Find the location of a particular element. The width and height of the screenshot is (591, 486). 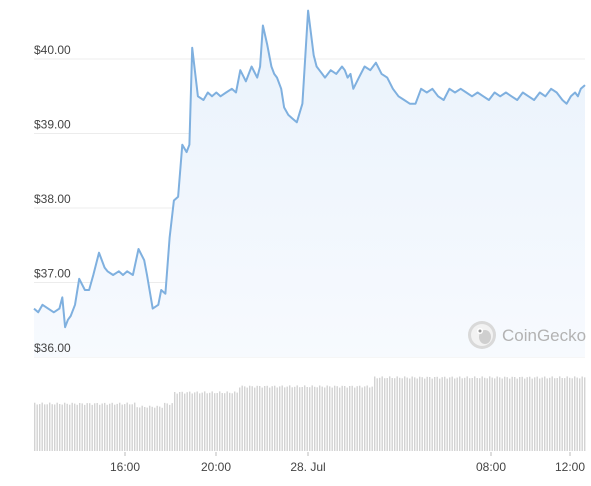

y-tick-label: $37.00 is located at coordinates (52, 274).